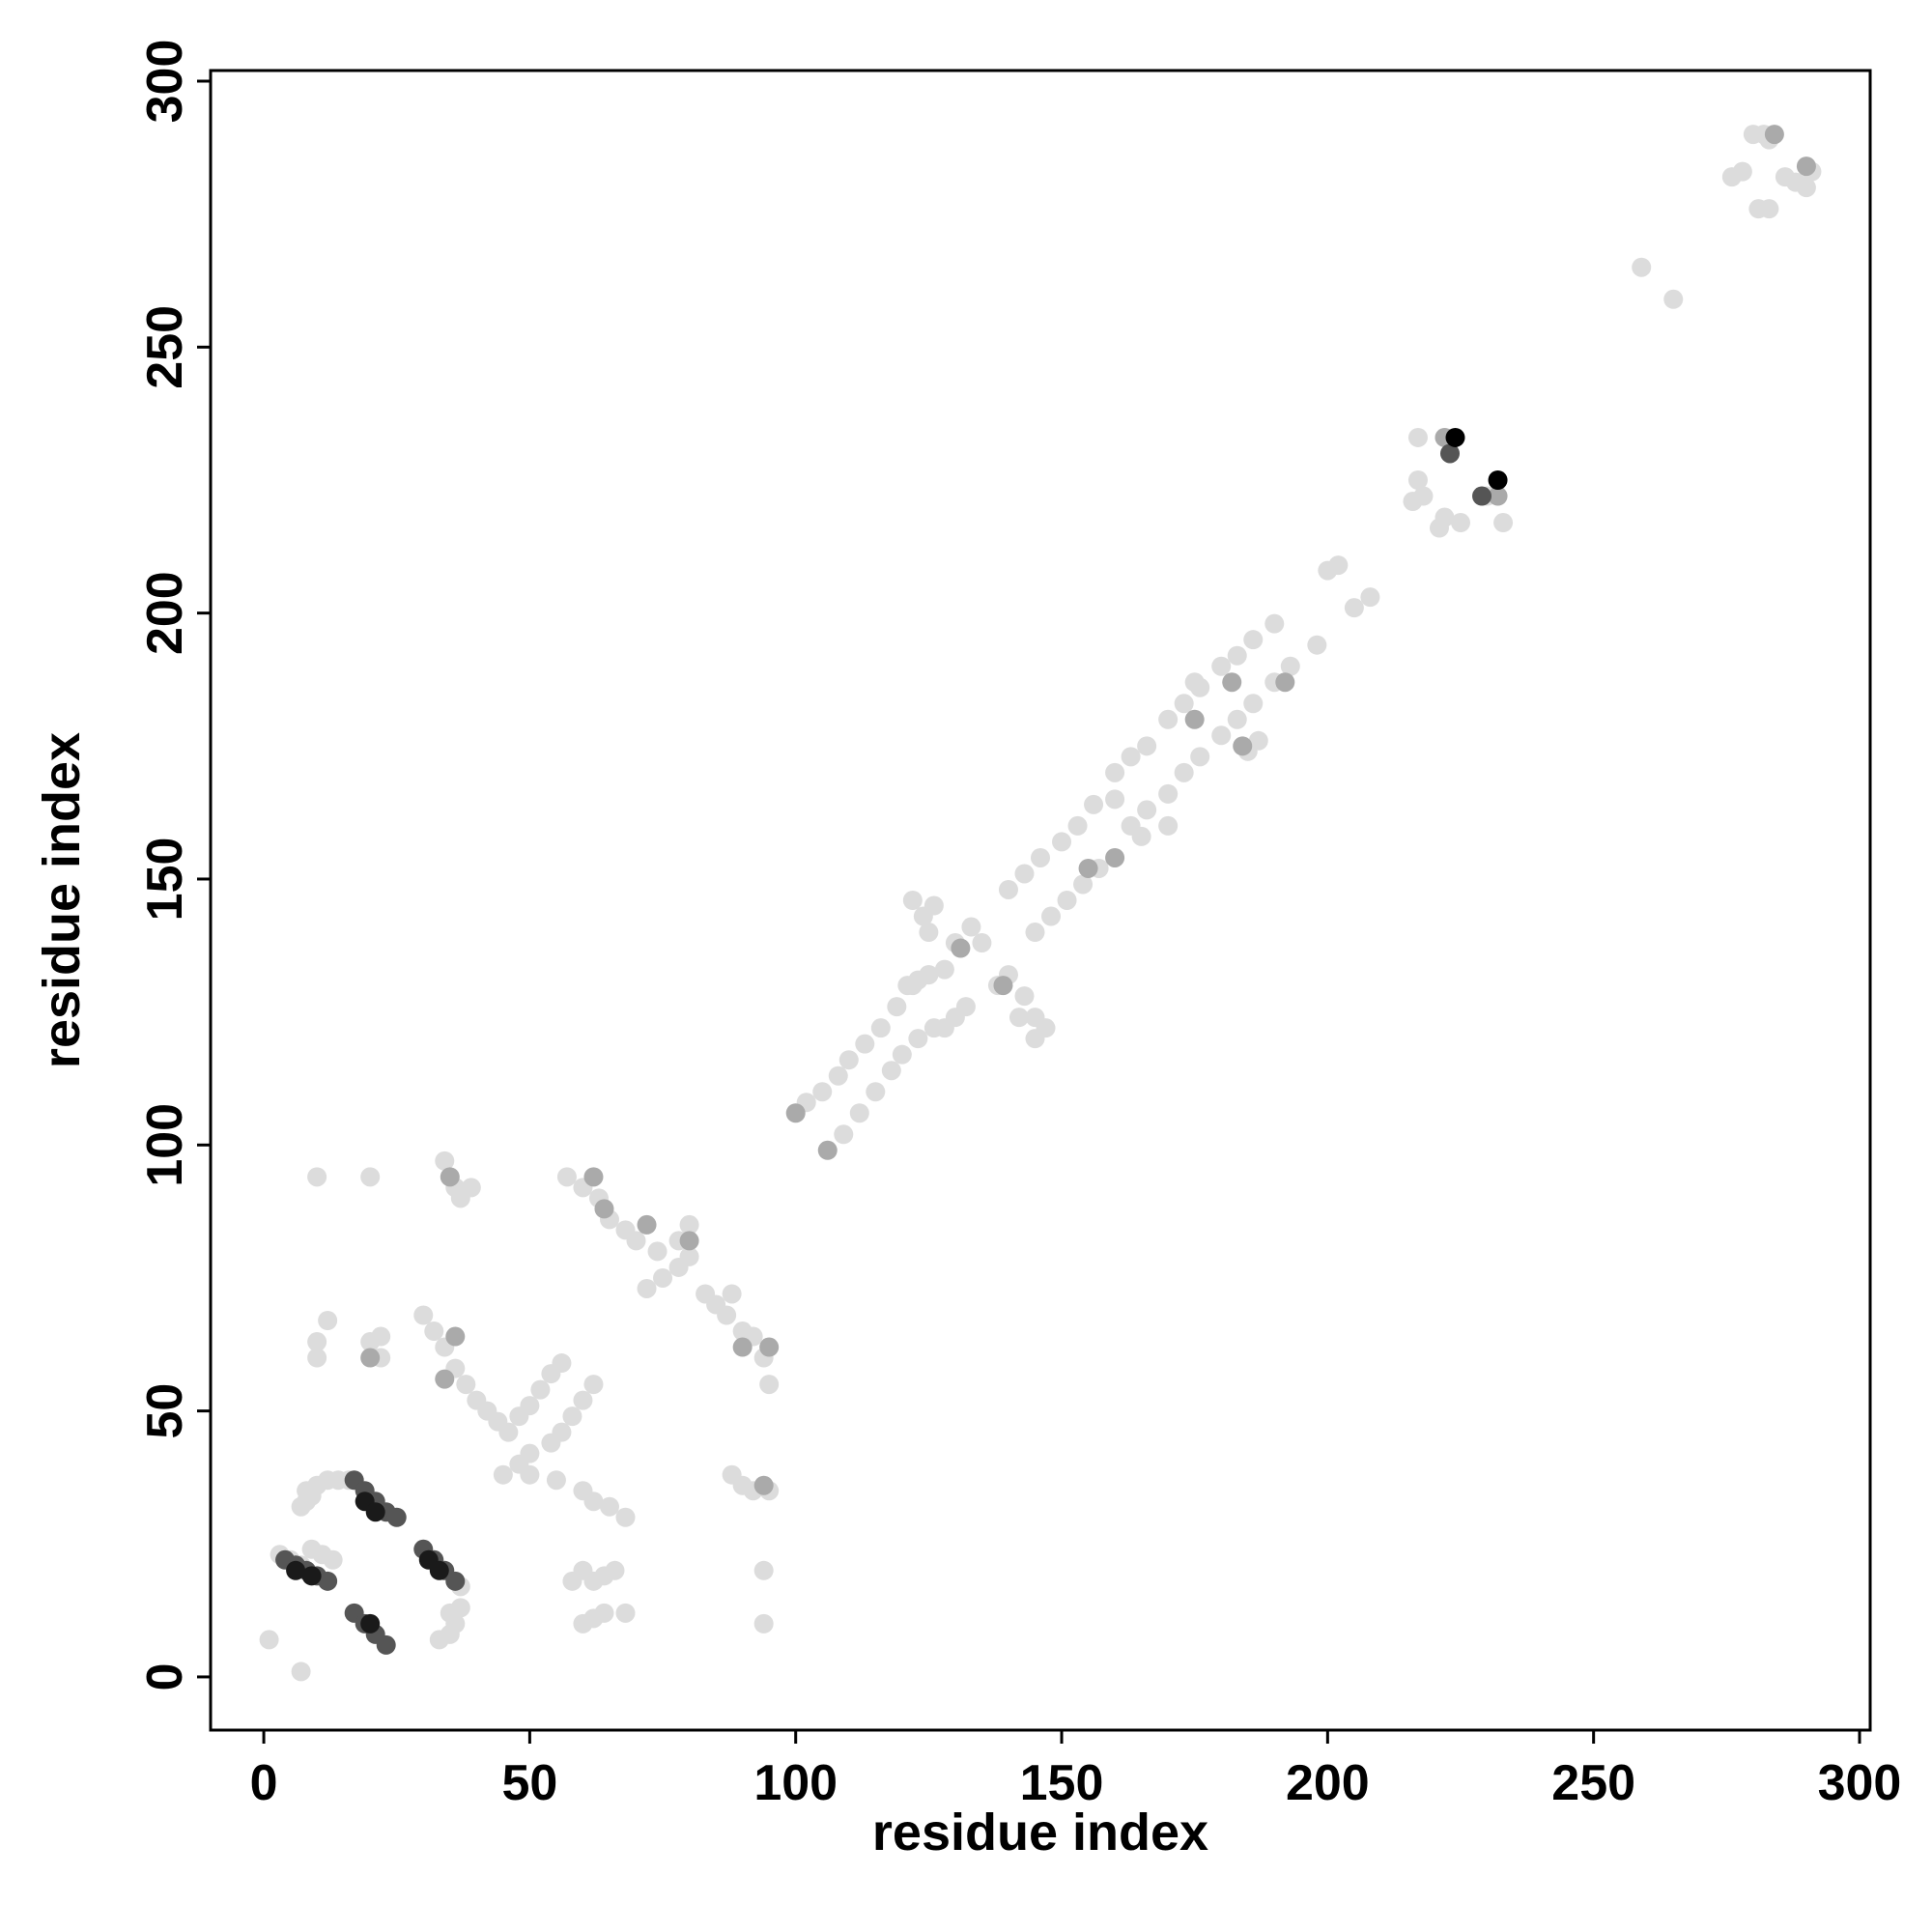 The width and height of the screenshot is (1932, 1932). I want to click on x-tick-label: 50, so click(529, 1783).